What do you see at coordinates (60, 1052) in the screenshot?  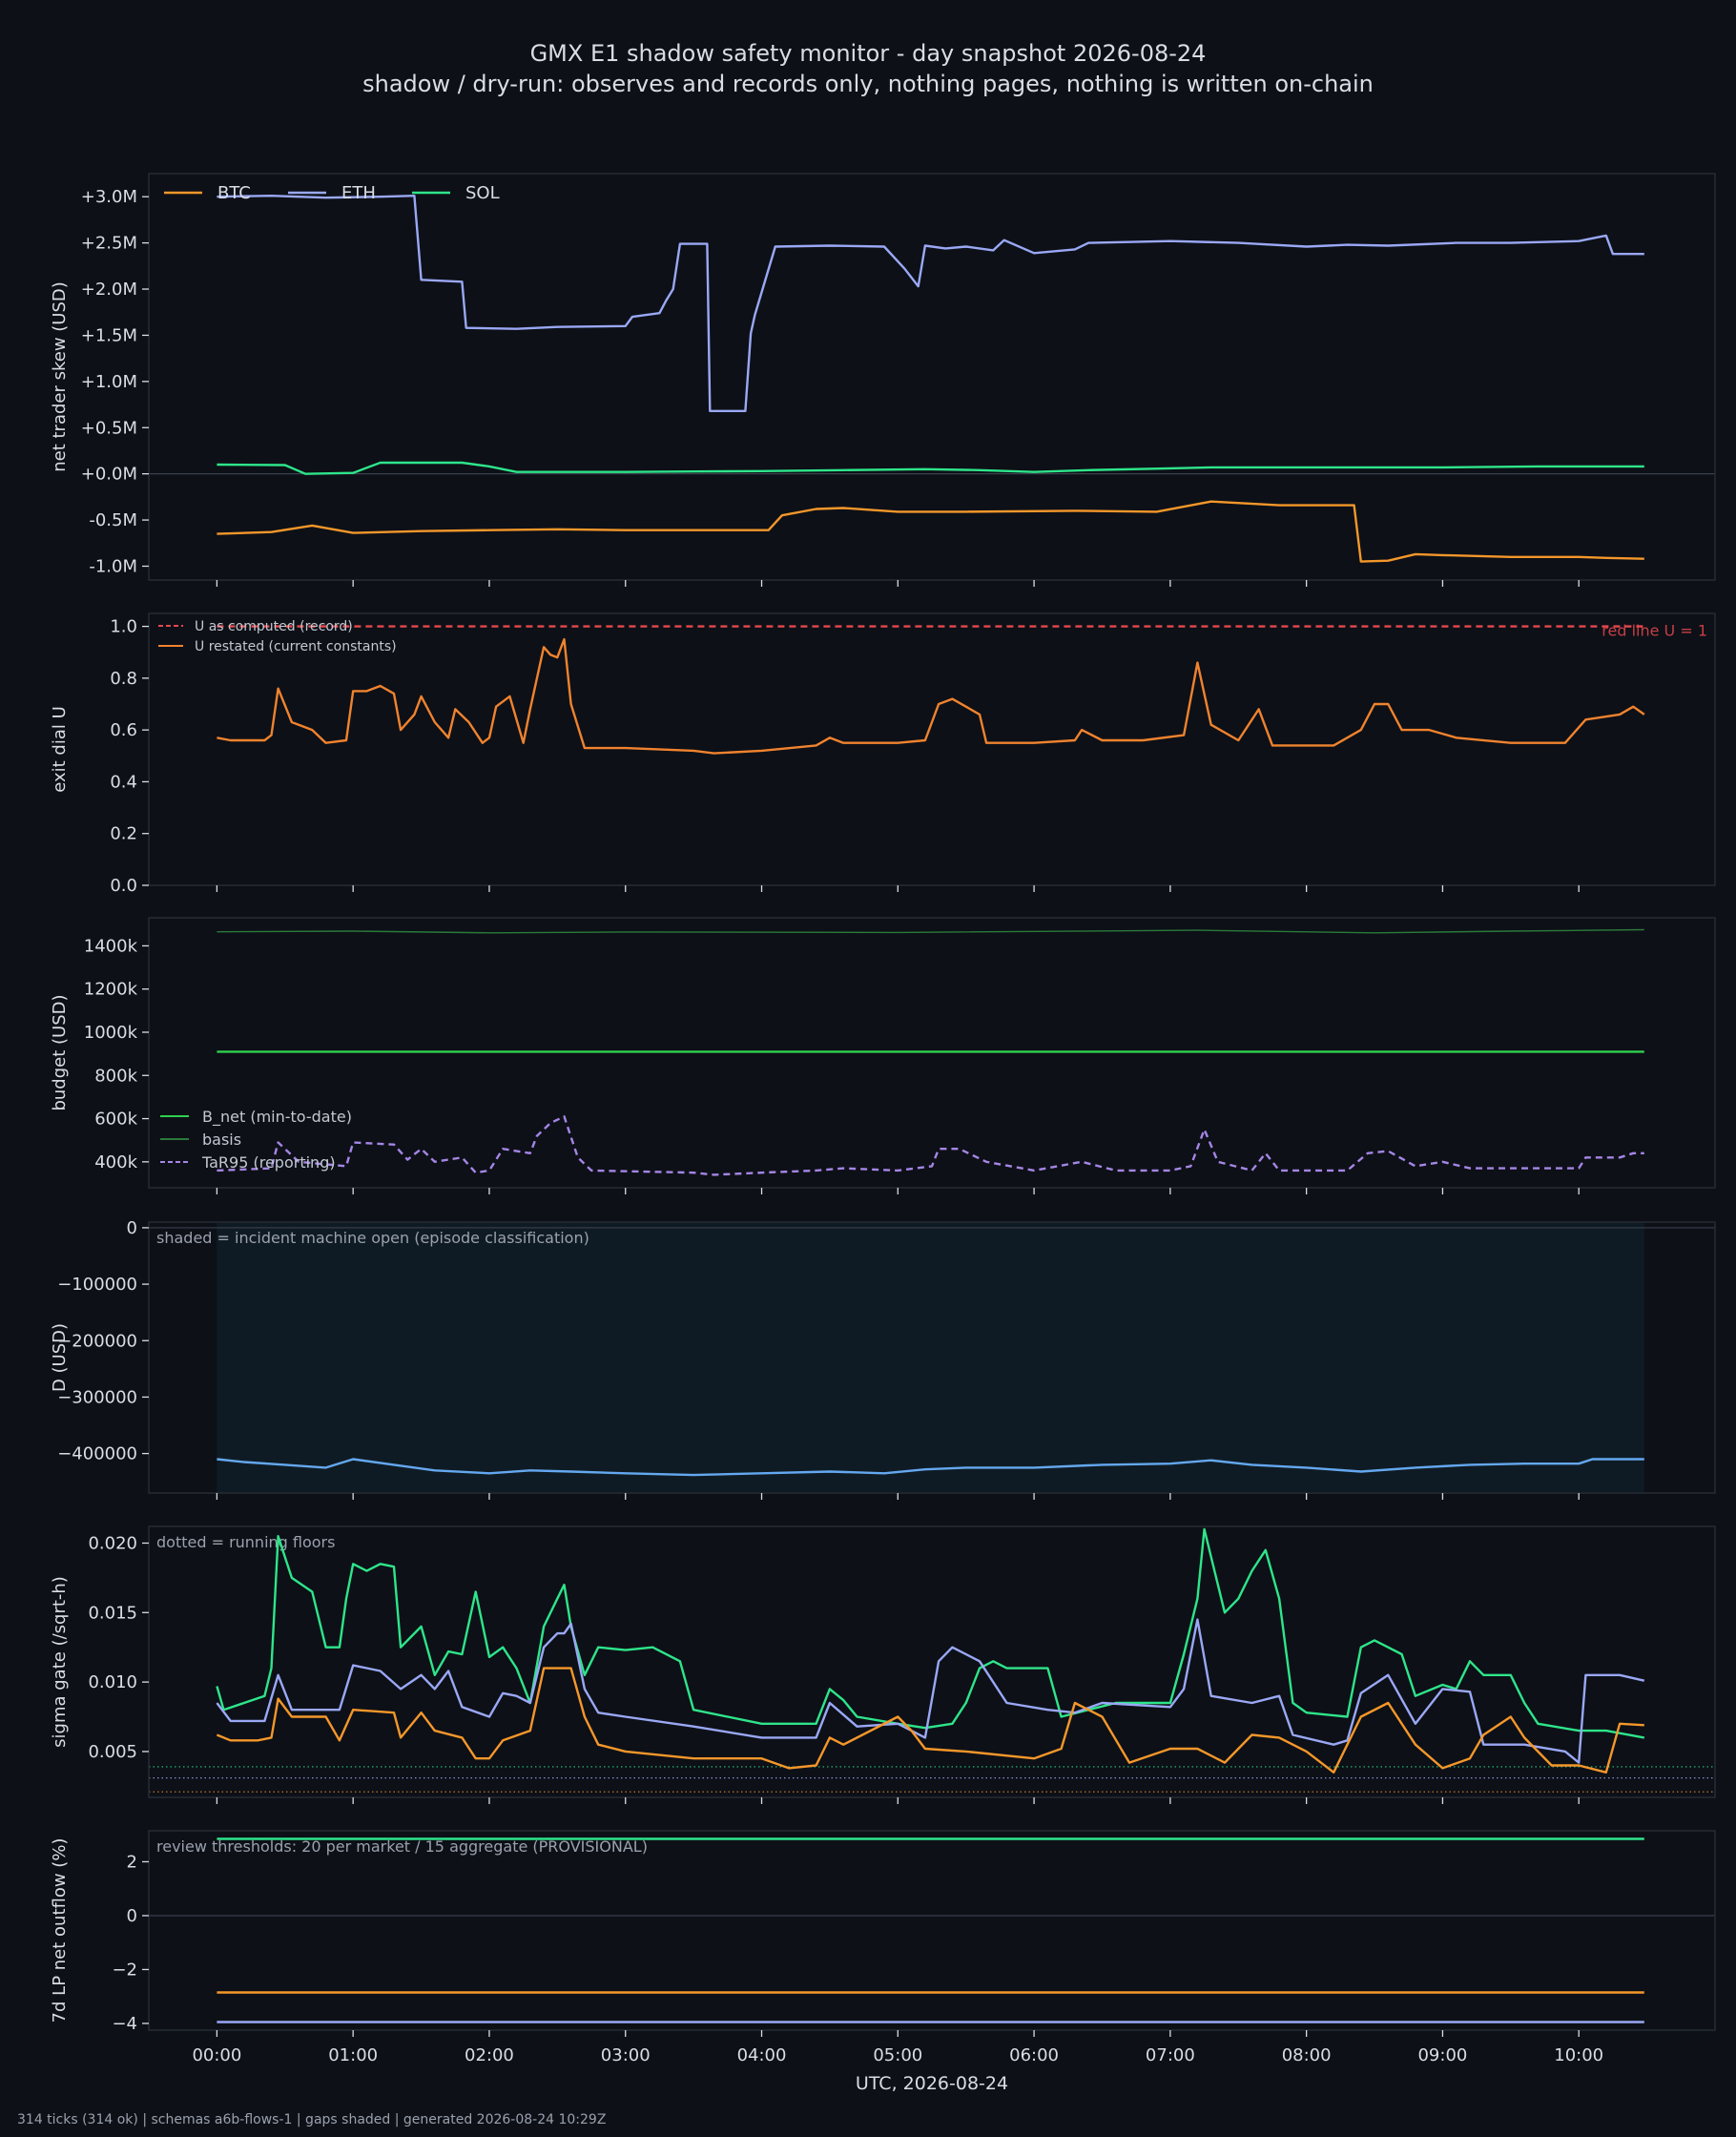 I see `y-axis-label: budget (USD)` at bounding box center [60, 1052].